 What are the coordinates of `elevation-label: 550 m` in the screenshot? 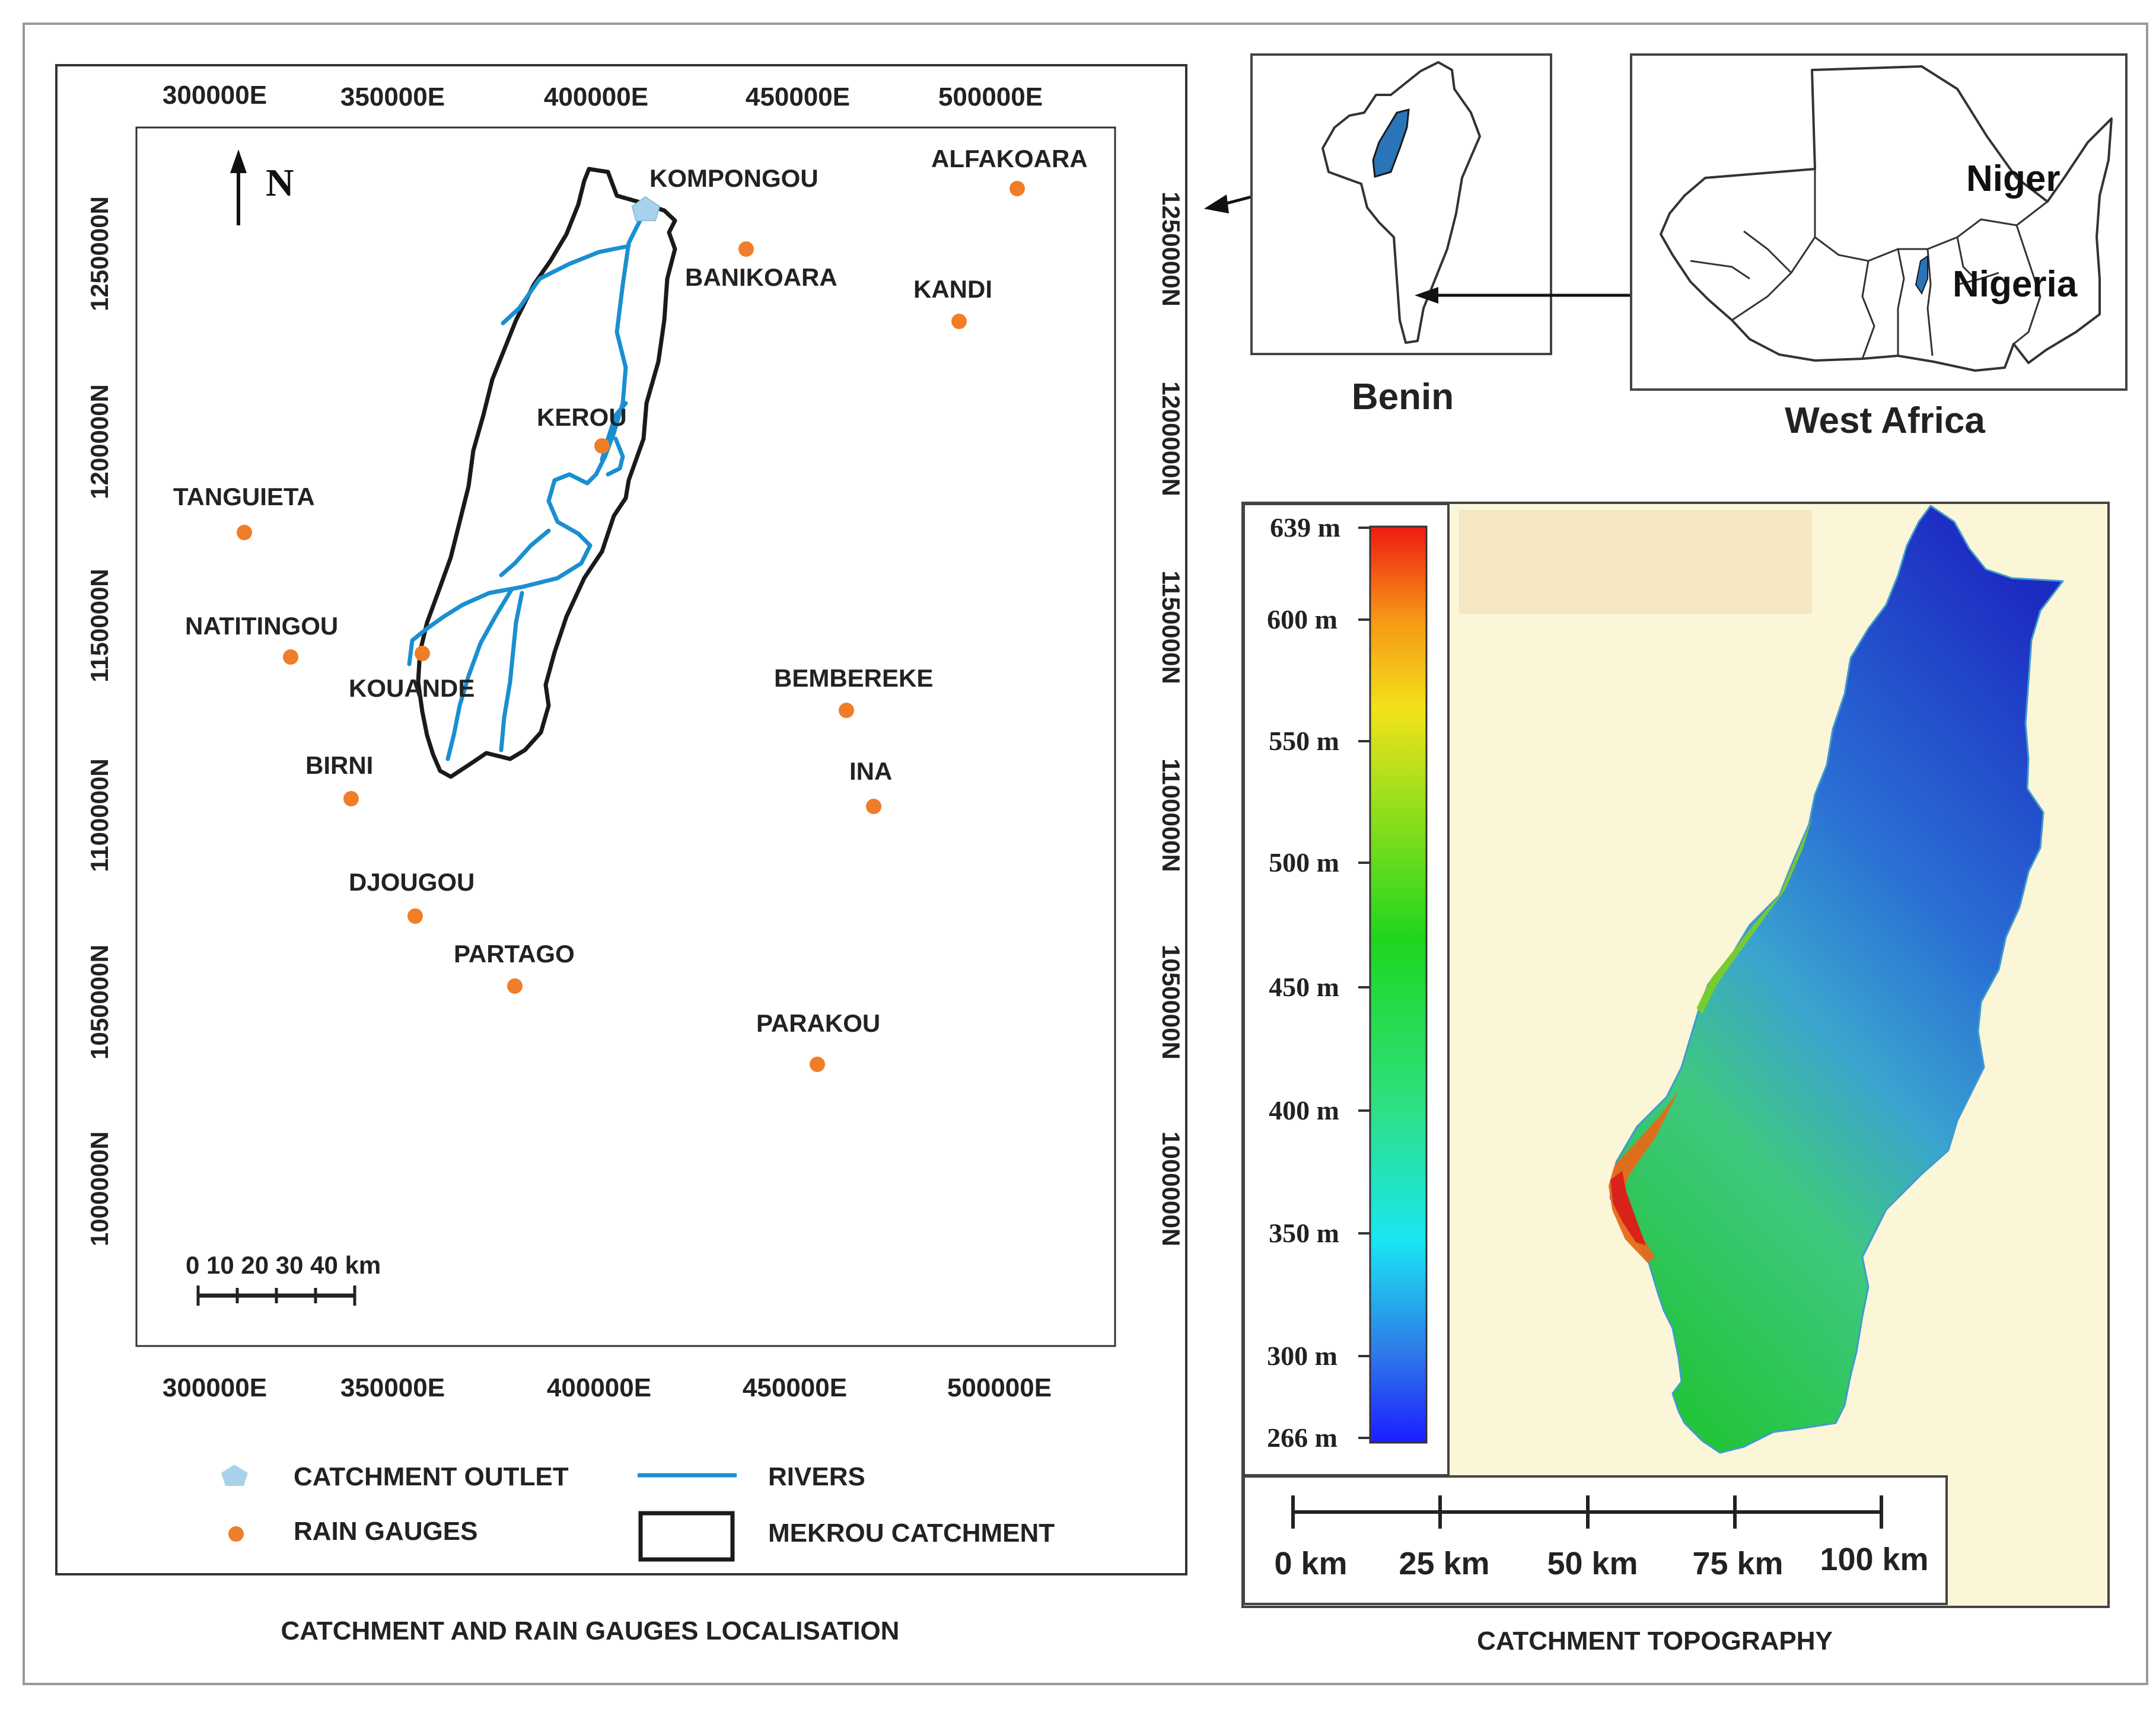 It's located at (1304, 741).